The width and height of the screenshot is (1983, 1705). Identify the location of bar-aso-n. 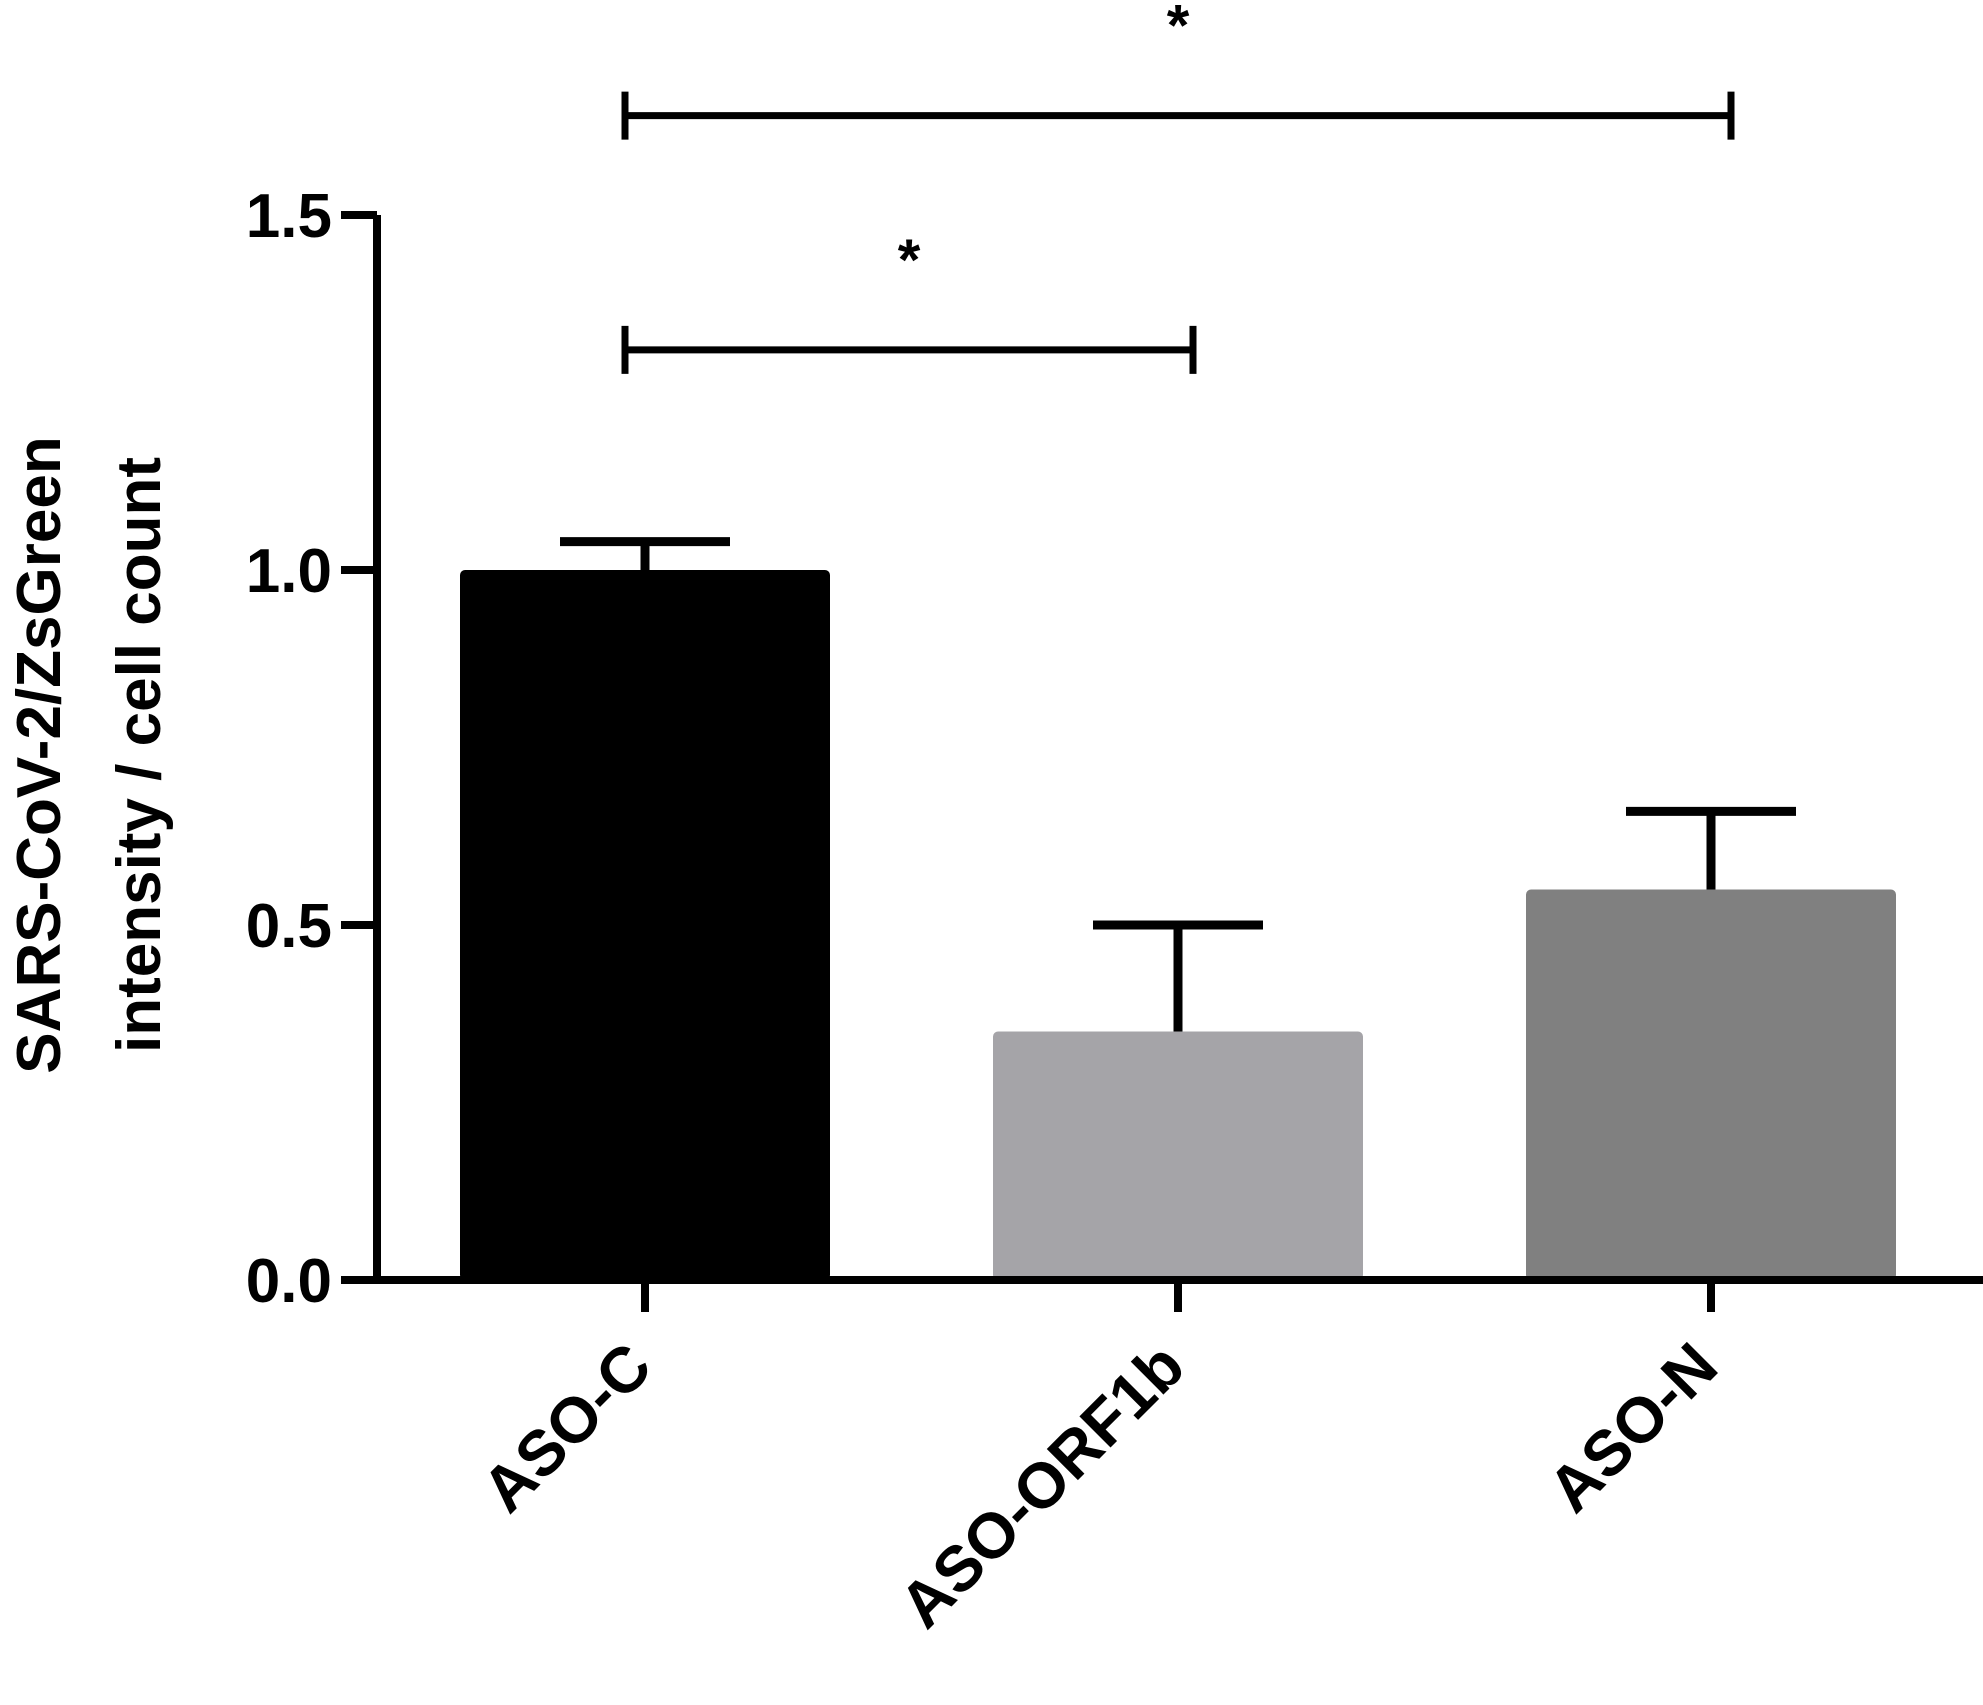
(1711, 1084).